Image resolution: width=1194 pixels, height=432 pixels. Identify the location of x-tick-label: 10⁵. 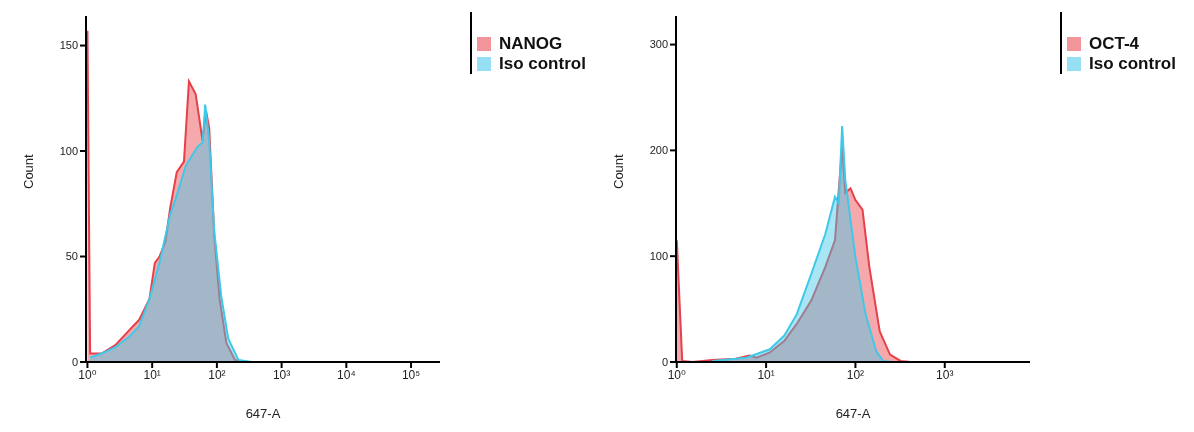
(411, 374).